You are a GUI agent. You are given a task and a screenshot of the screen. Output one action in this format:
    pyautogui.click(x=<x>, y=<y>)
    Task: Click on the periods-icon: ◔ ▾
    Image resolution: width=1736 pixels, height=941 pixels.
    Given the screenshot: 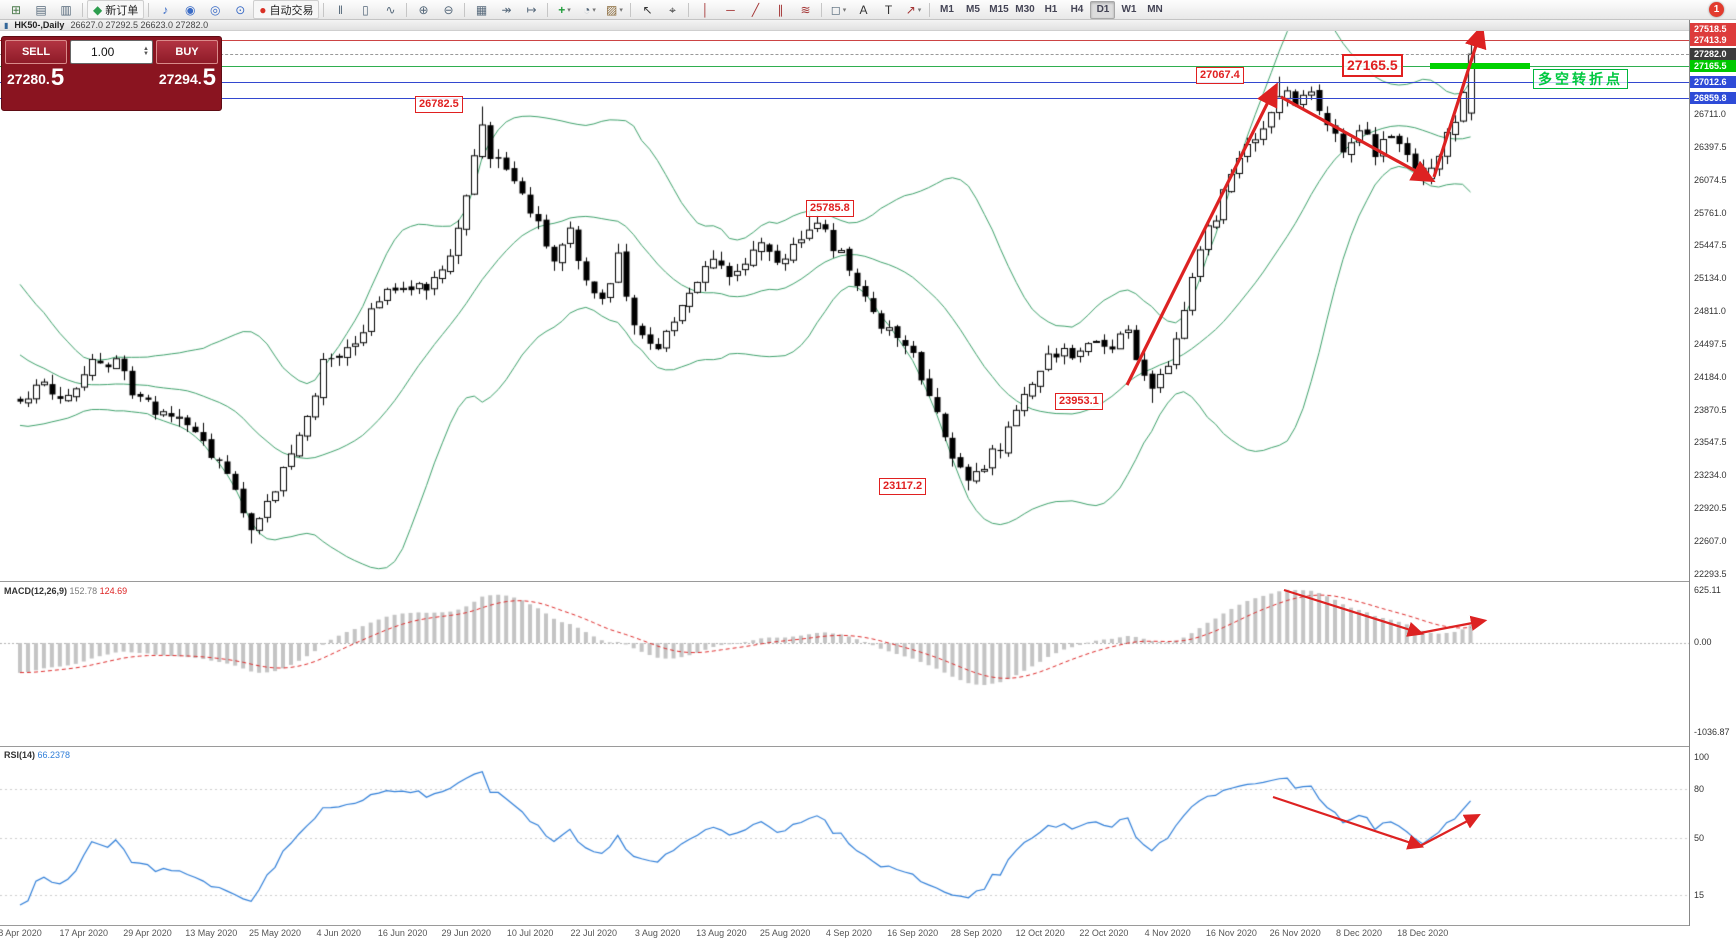 What is the action you would take?
    pyautogui.click(x=589, y=9)
    